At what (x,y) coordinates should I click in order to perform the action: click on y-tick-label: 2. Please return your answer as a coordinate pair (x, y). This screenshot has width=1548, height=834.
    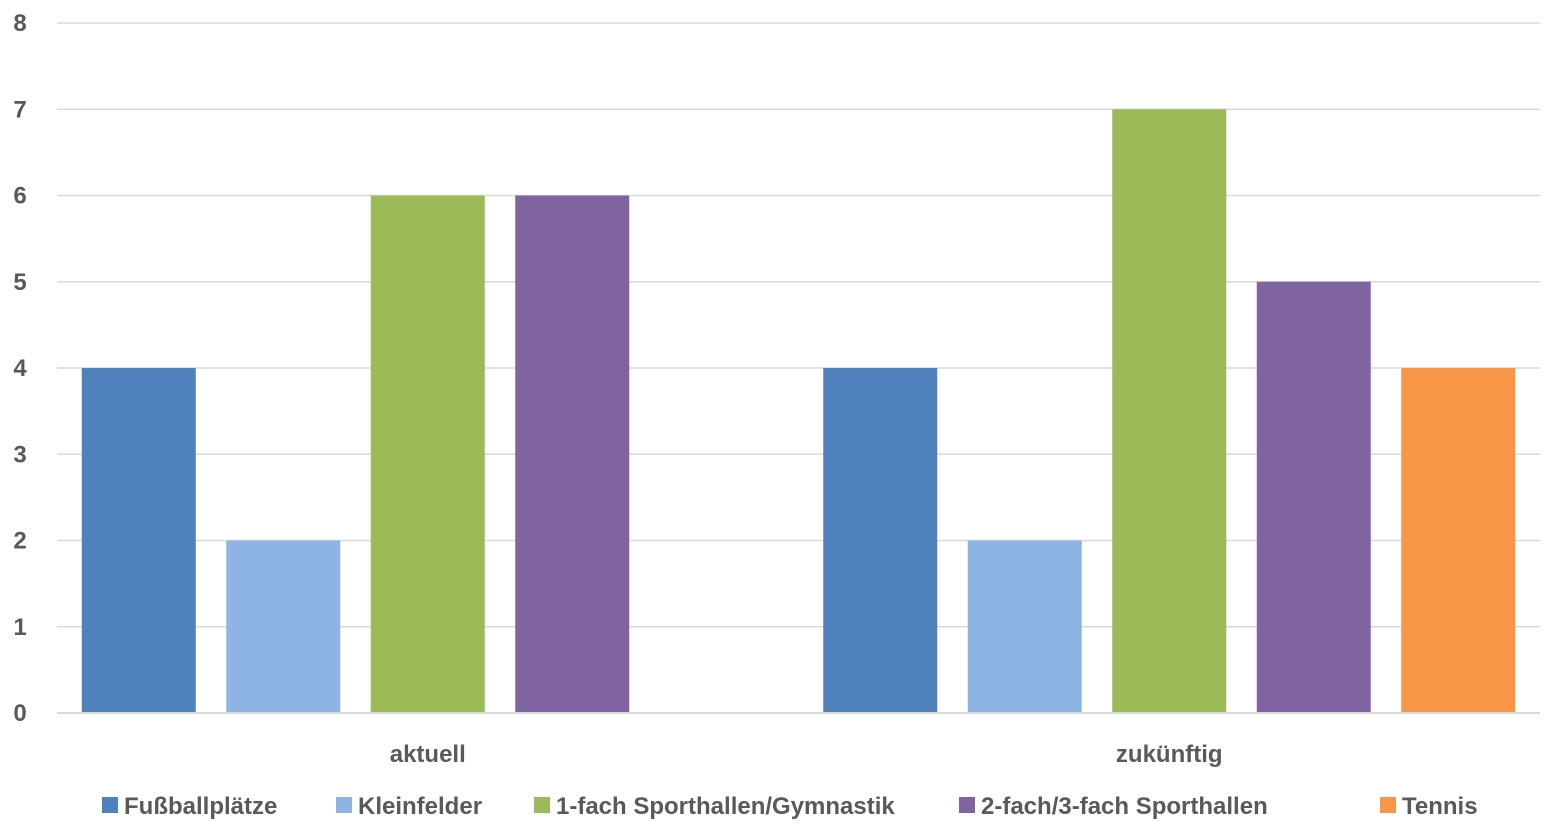
    Looking at the image, I should click on (19, 541).